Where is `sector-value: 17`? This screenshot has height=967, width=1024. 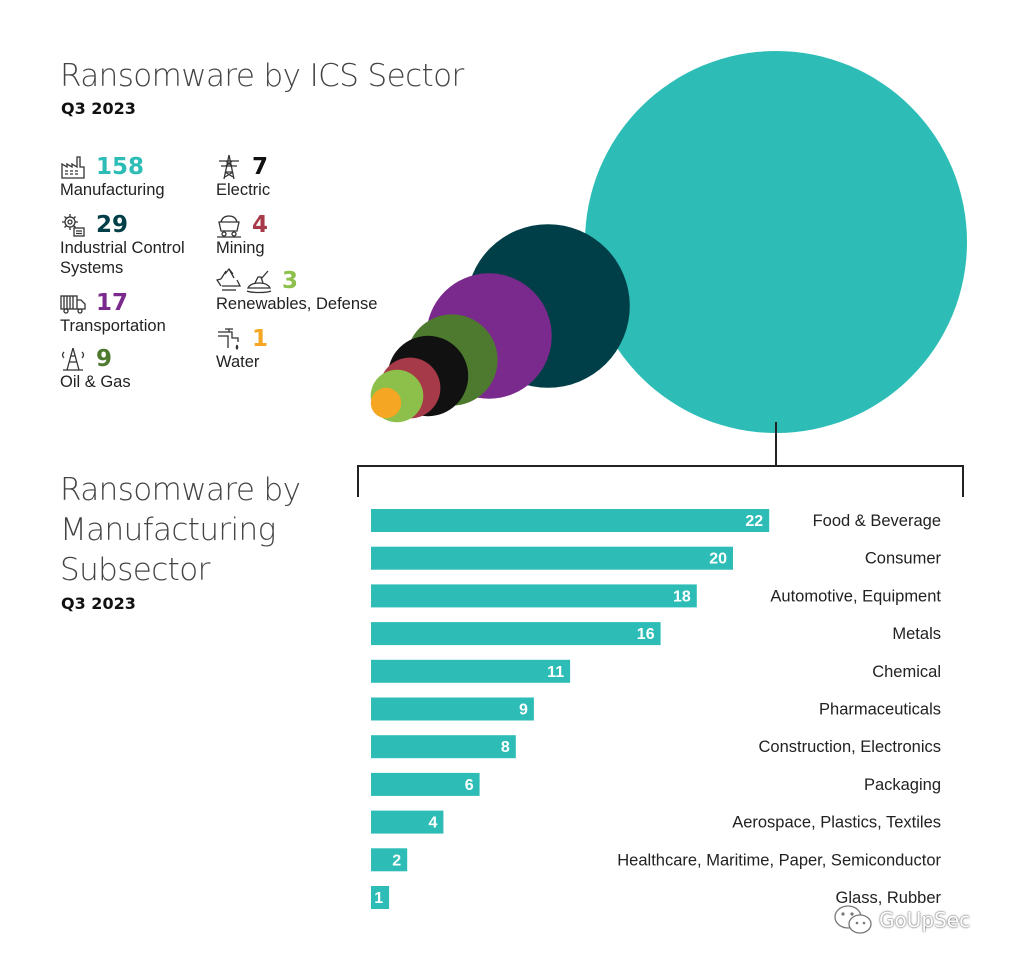 sector-value: 17 is located at coordinates (112, 303).